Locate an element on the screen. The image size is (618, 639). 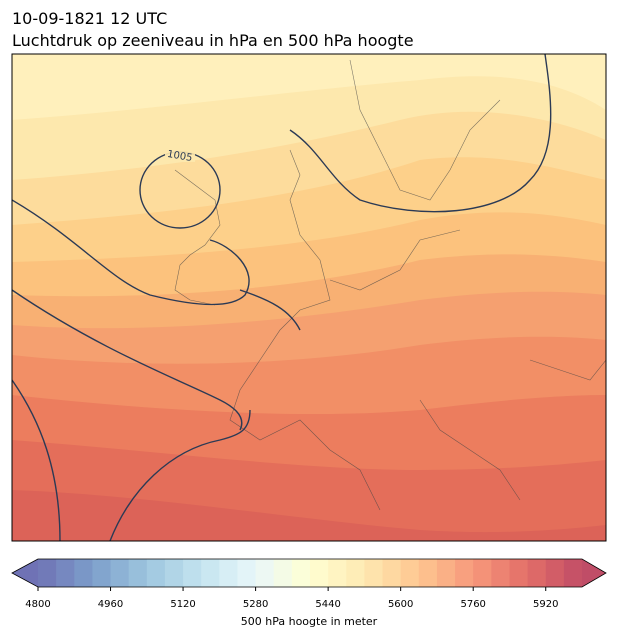
colorbar: 4800 4960 5120 5280 5440 5600 5760 5920 is located at coordinates (309, 584).